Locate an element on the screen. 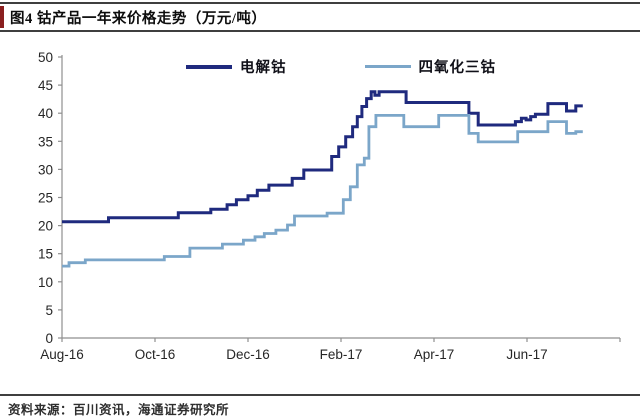  y-tick-label: 25 is located at coordinates (45, 198).